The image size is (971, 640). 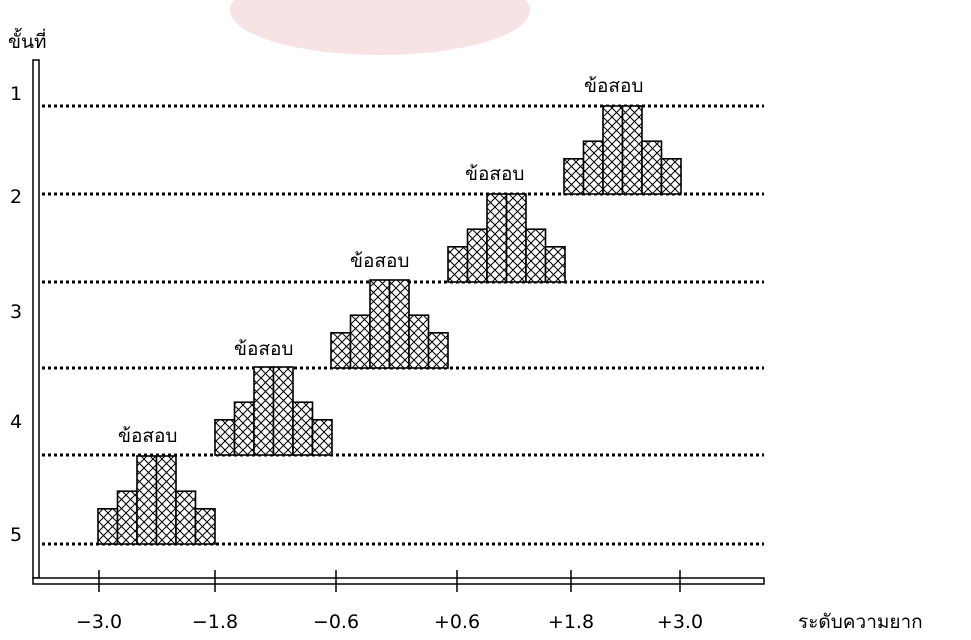 I want to click on x-tick-label: −1.8, so click(x=215, y=622).